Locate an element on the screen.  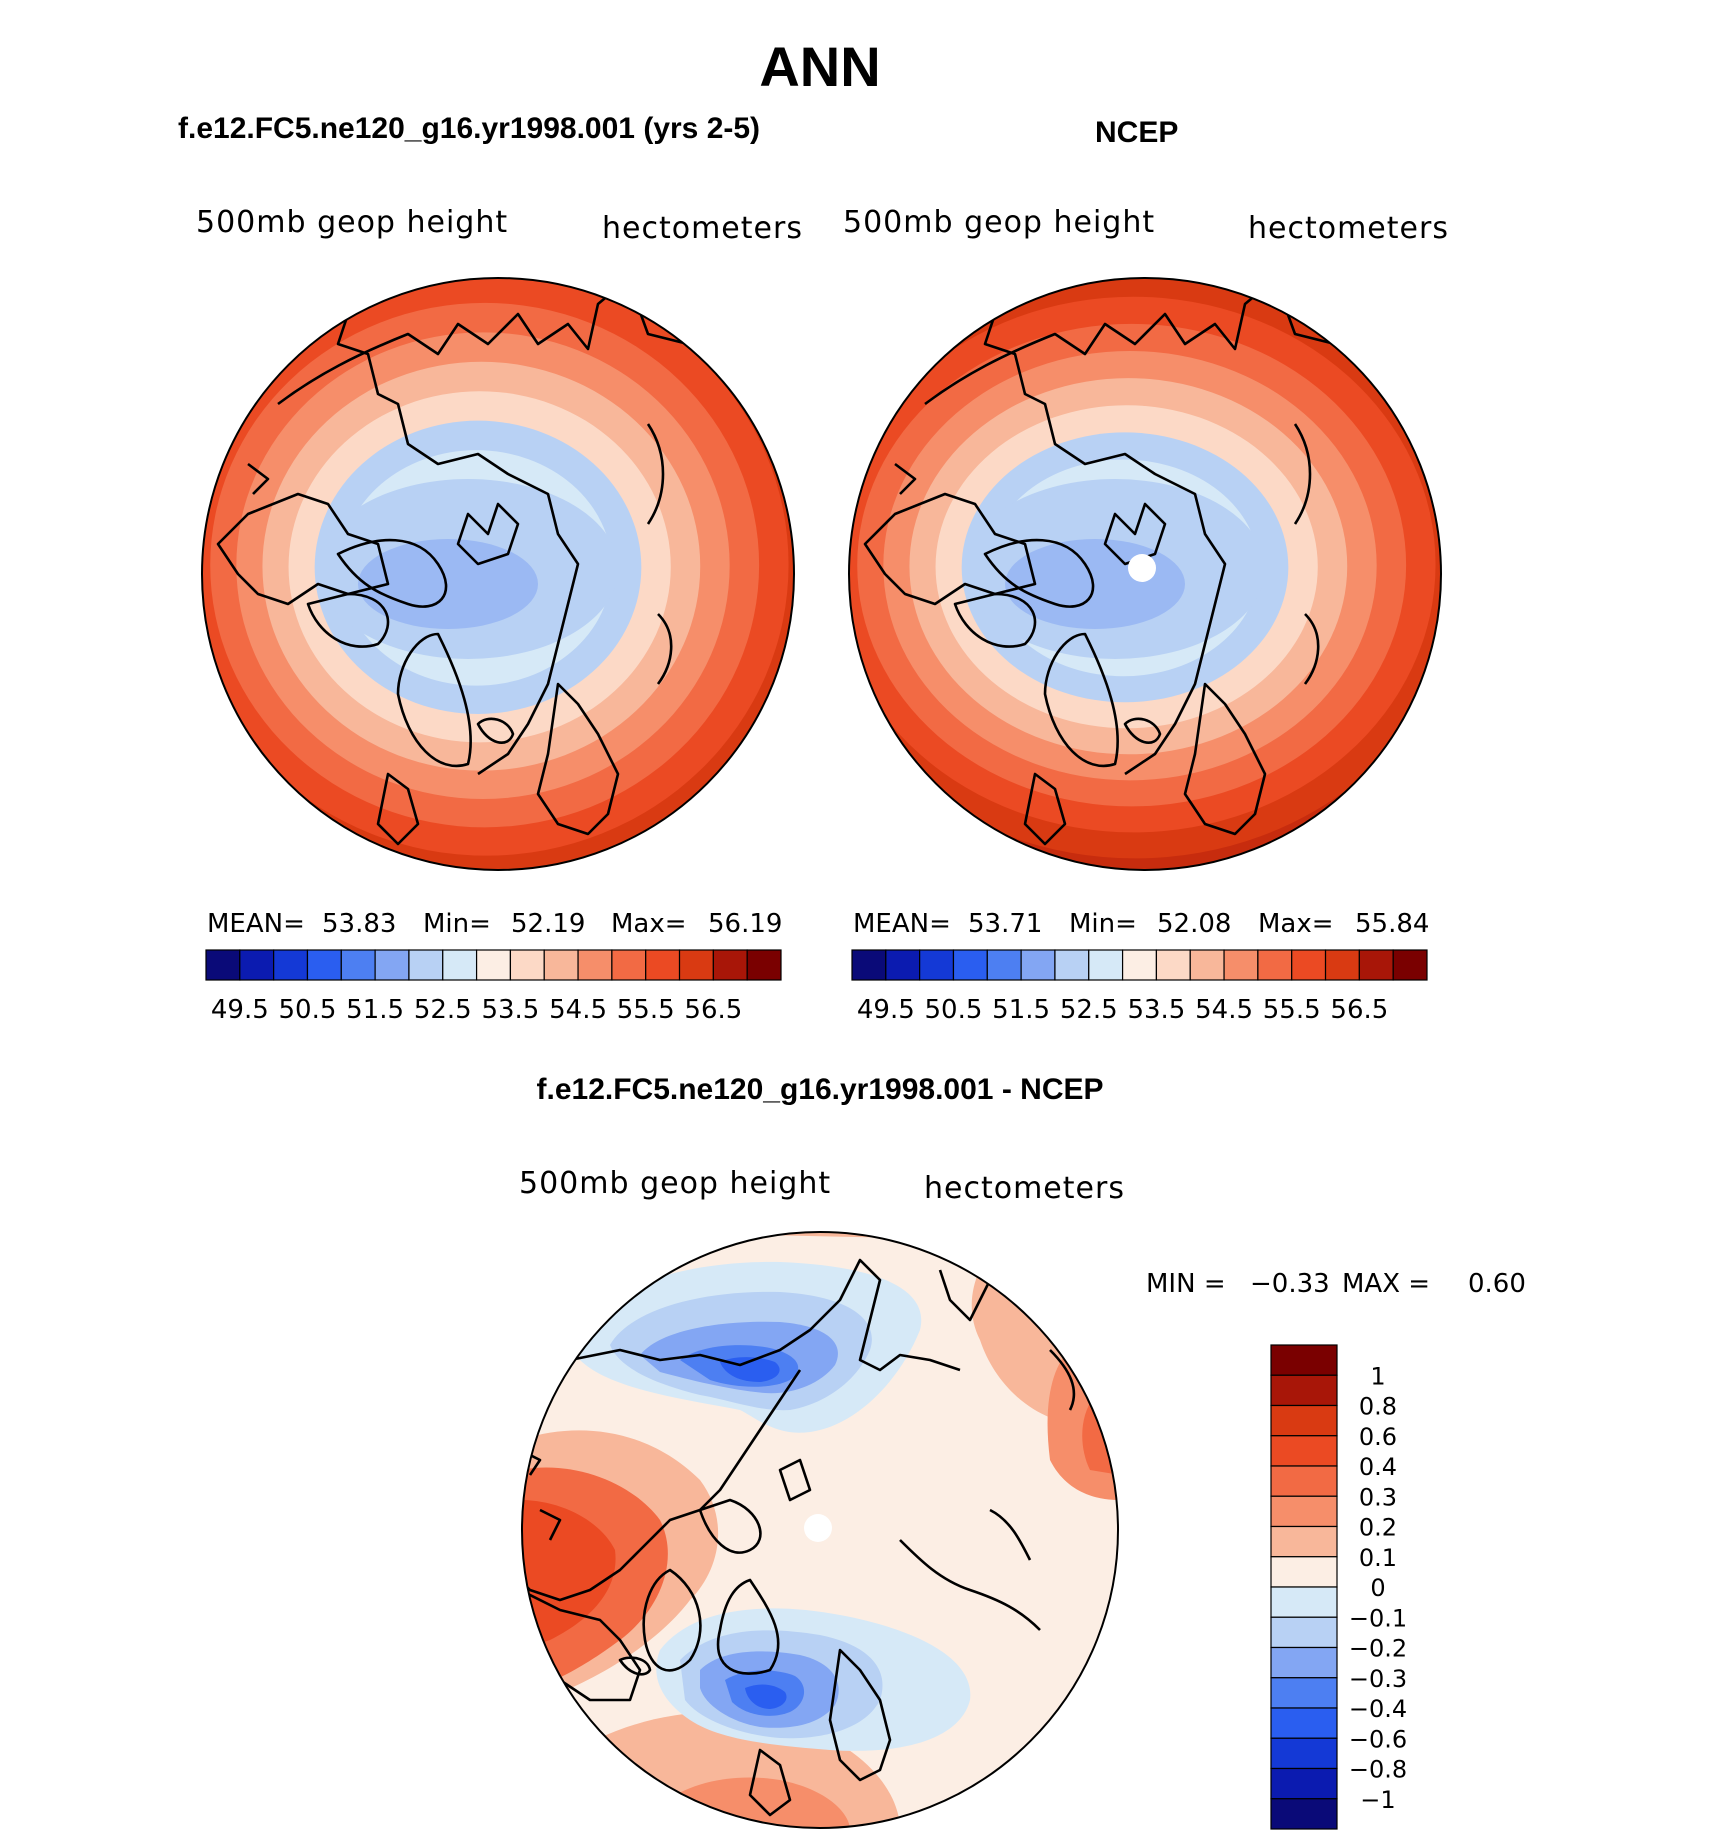
model-max-value: 56.19 is located at coordinates (745, 924).